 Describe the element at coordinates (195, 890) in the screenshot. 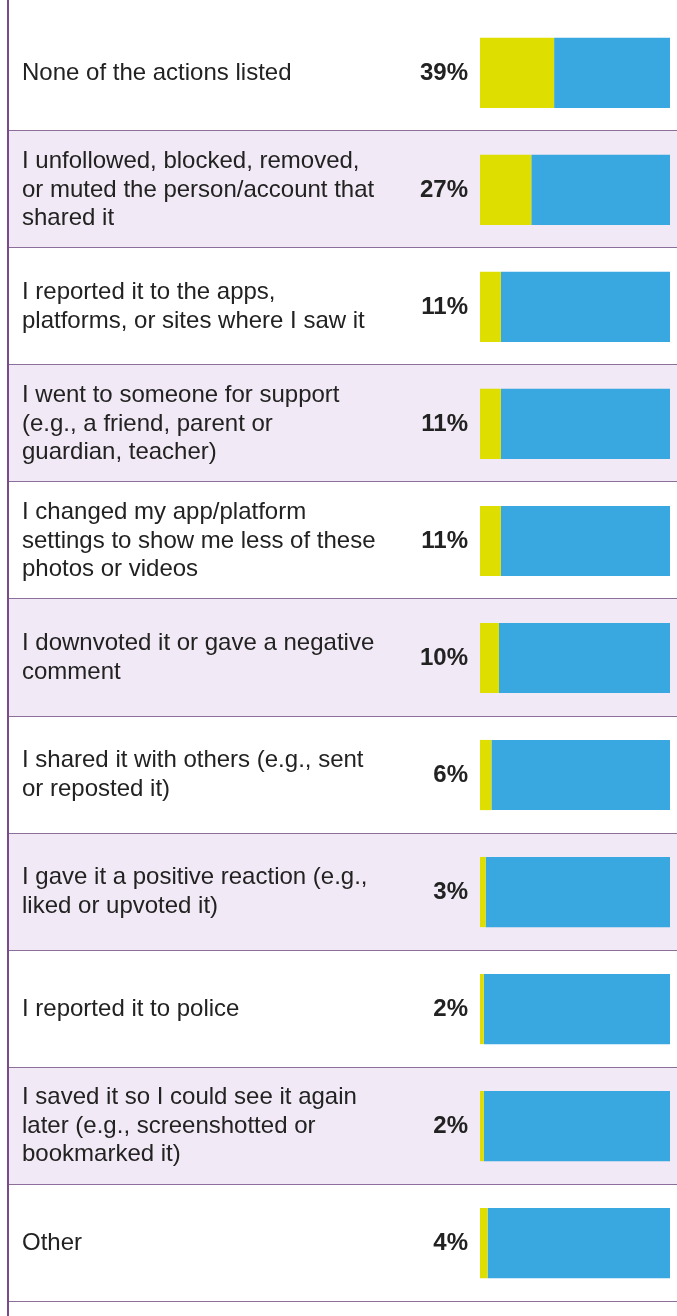

I see `y-tick-label: I gave it a positive reaction (e.g., liked or upvoted it)` at that location.